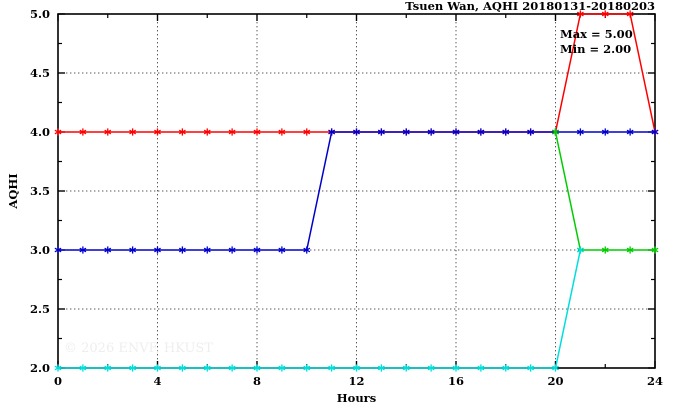  I want to click on x-tick-label: 8, so click(257, 381).